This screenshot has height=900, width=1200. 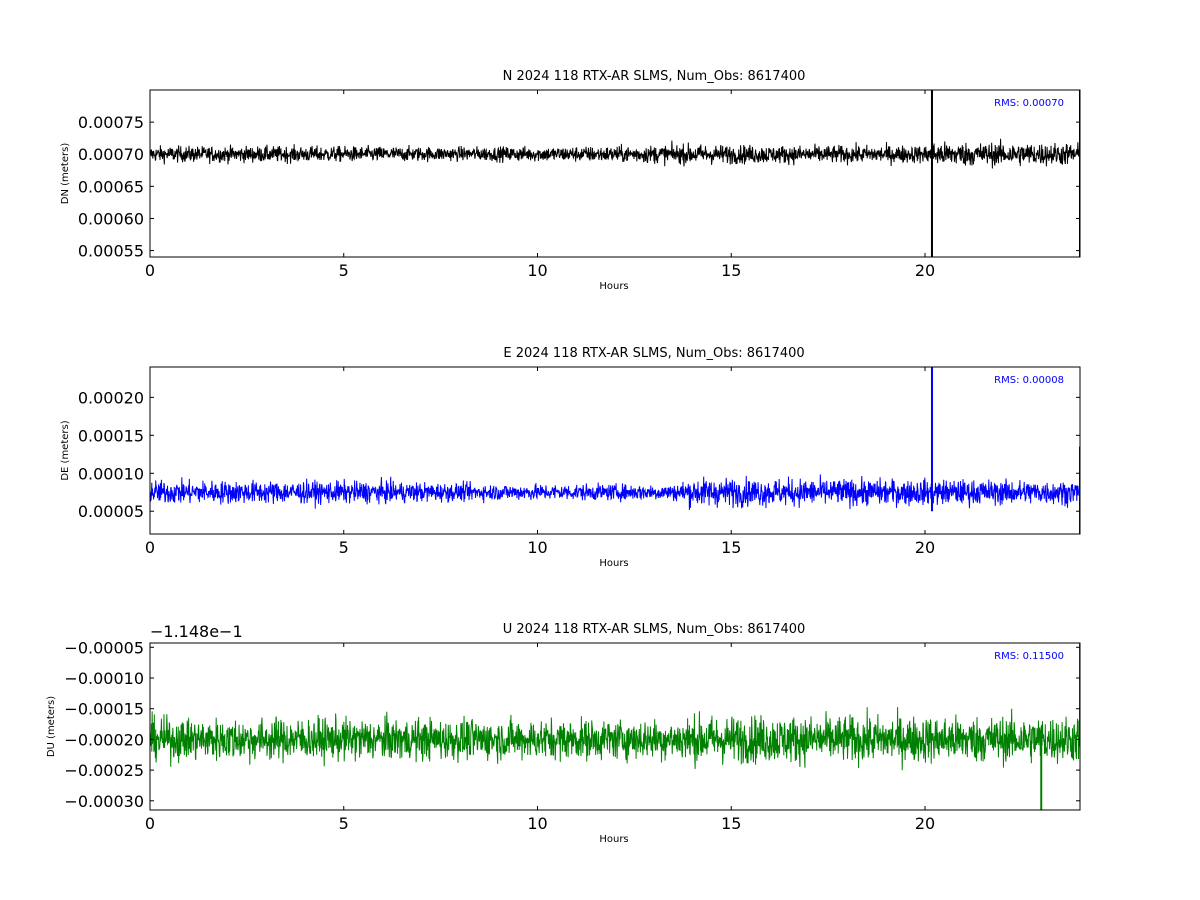 I want to click on y-tick-label: 0.00005, so click(x=111, y=511).